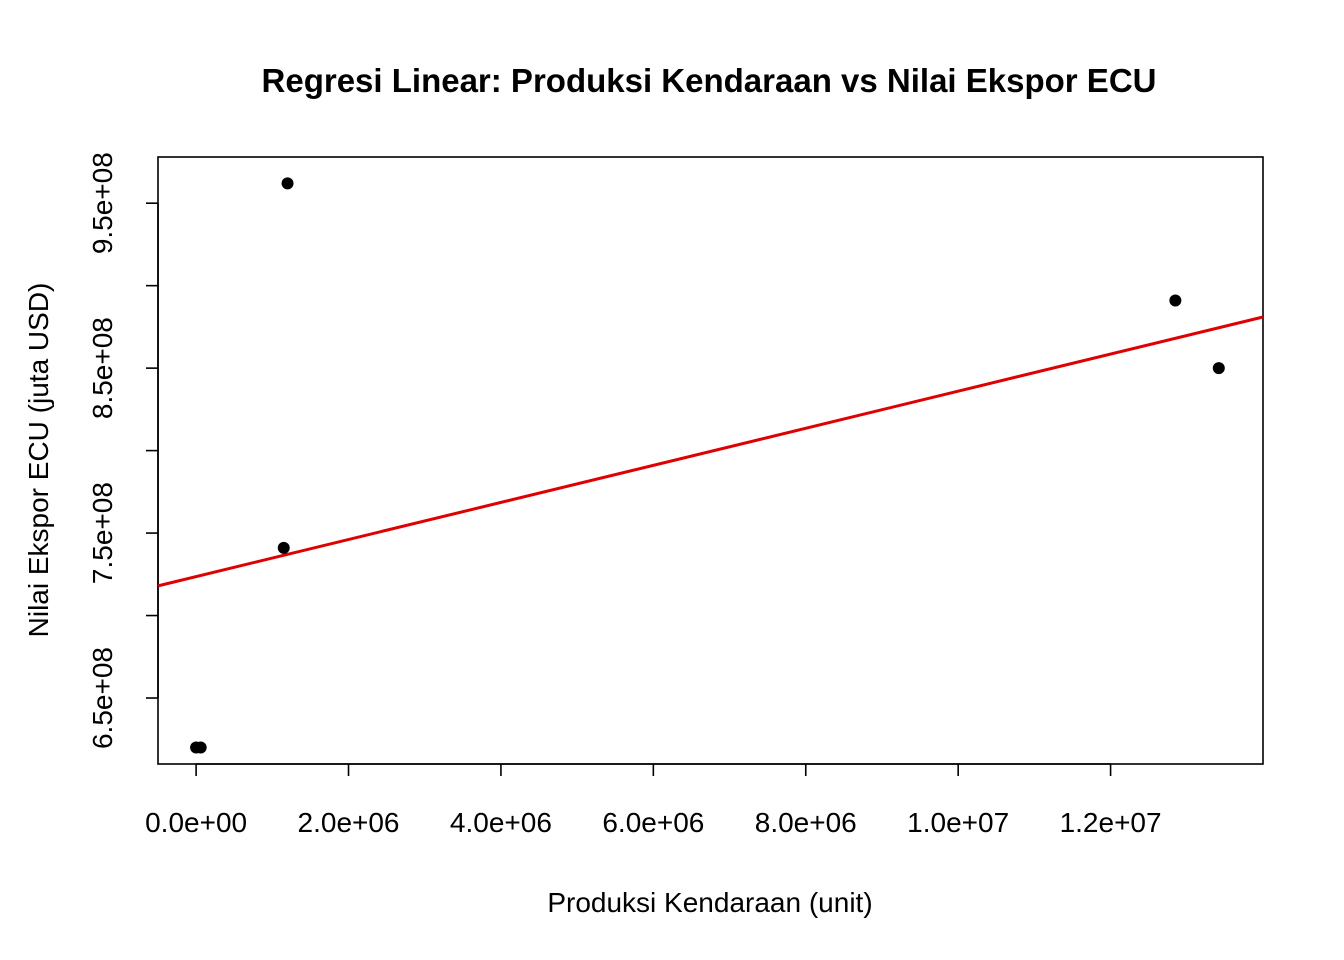  Describe the element at coordinates (196, 822) in the screenshot. I see `x-tick-label: 0.0e+00` at that location.